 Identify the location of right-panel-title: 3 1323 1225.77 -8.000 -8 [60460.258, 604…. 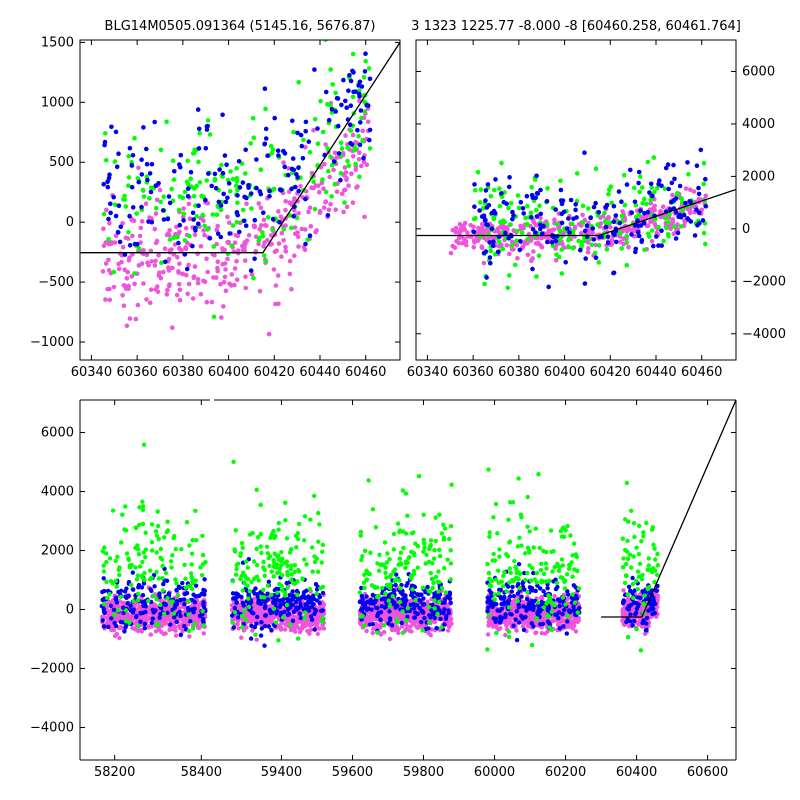
(576, 26).